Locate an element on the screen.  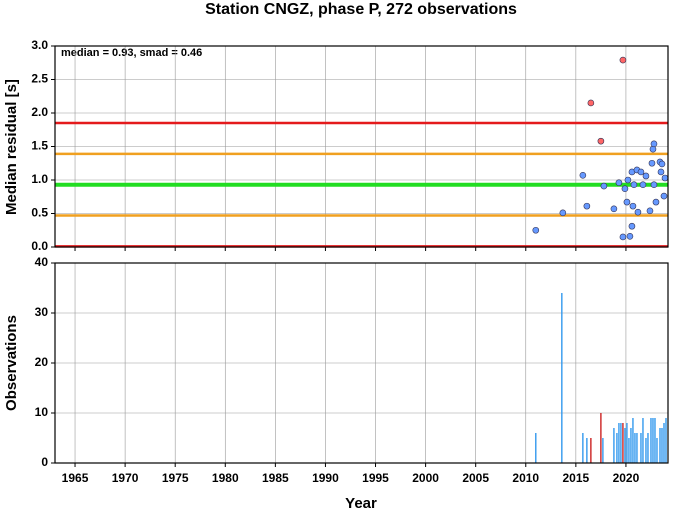
y-tick-label: 0 is located at coordinates (44, 462).